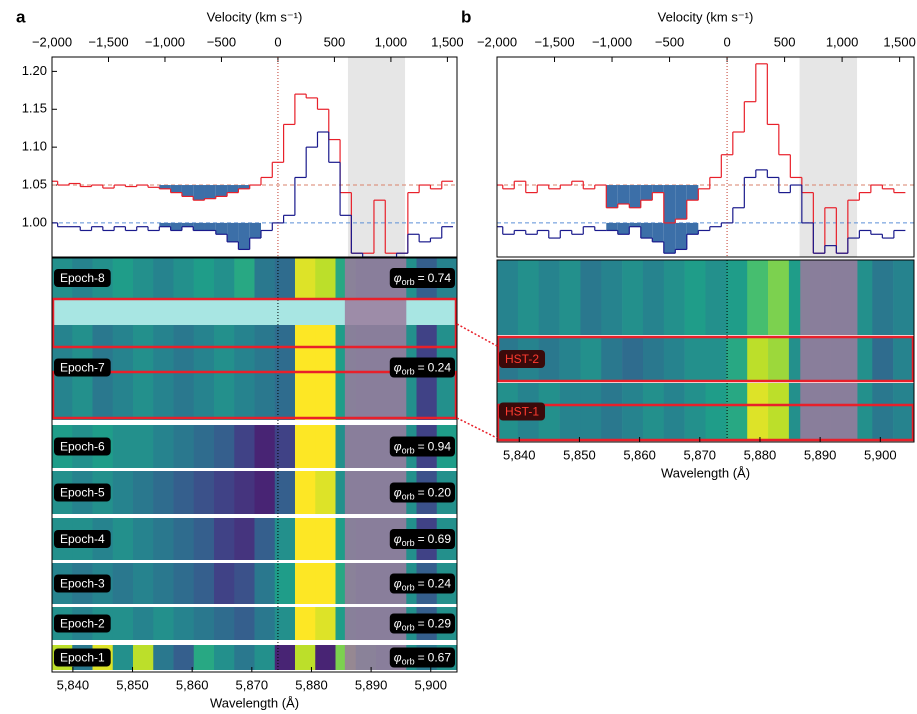 The height and width of the screenshot is (714, 917). What do you see at coordinates (440, 658) in the screenshot?
I see `phase-value: 0.67` at bounding box center [440, 658].